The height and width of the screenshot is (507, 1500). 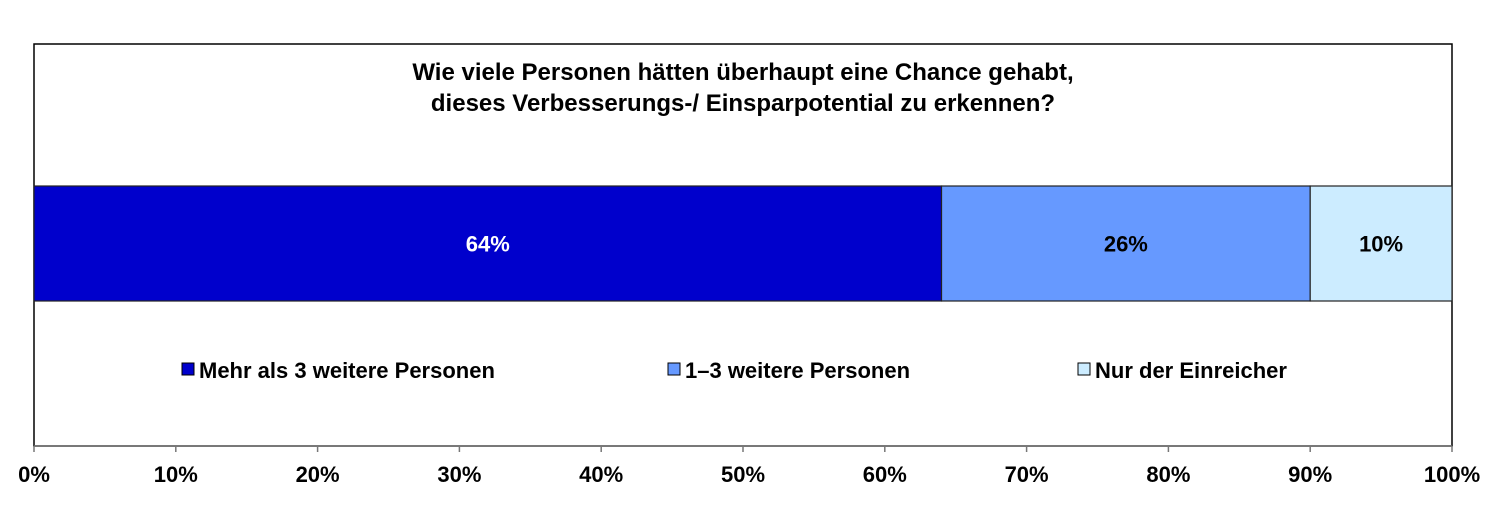 I want to click on data-label-1: 64%, so click(x=488, y=244).